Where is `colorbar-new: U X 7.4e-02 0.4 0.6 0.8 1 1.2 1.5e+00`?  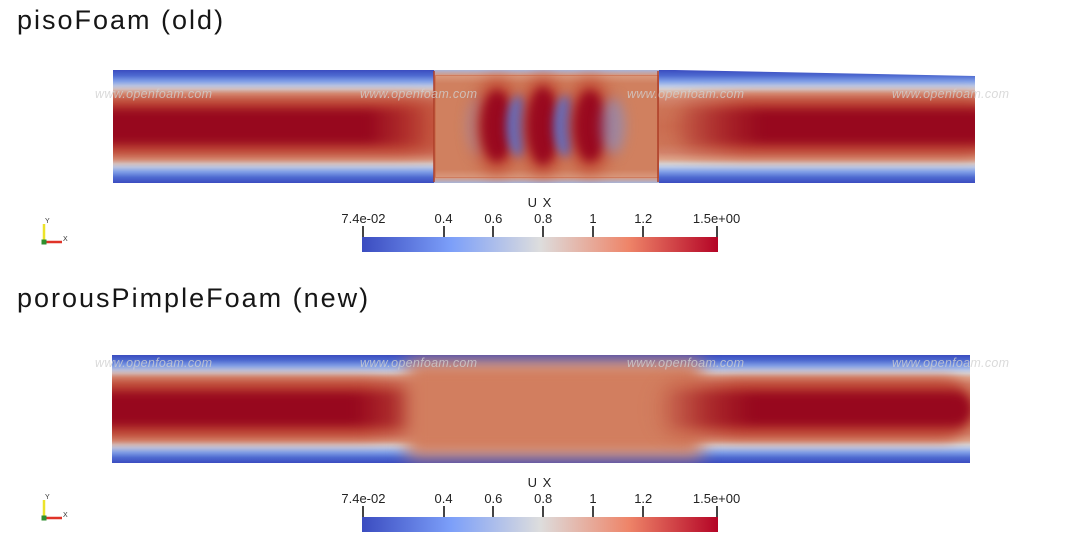 colorbar-new: U X 7.4e-02 0.4 0.6 0.8 1 1.2 1.5e+00 is located at coordinates (540, 503).